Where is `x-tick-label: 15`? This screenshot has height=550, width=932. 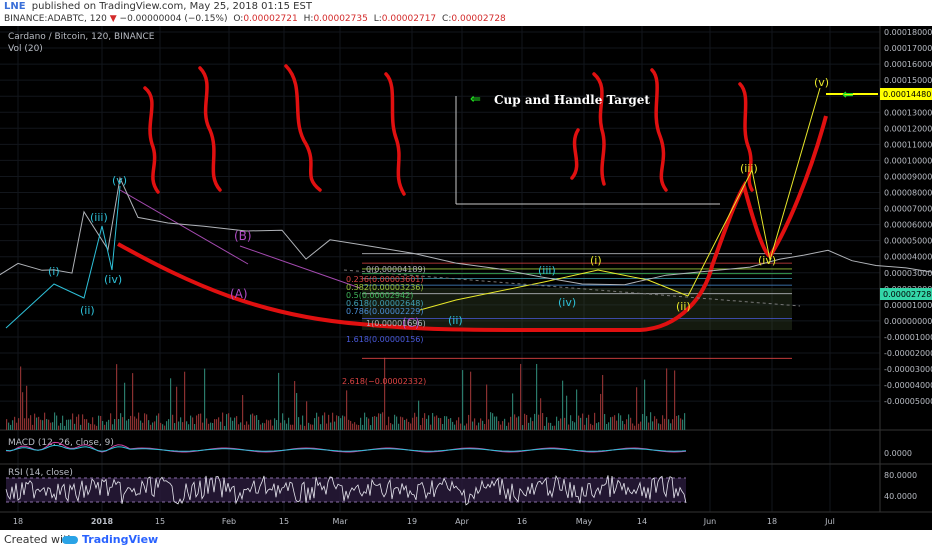 x-tick-label: 15 is located at coordinates (284, 521).